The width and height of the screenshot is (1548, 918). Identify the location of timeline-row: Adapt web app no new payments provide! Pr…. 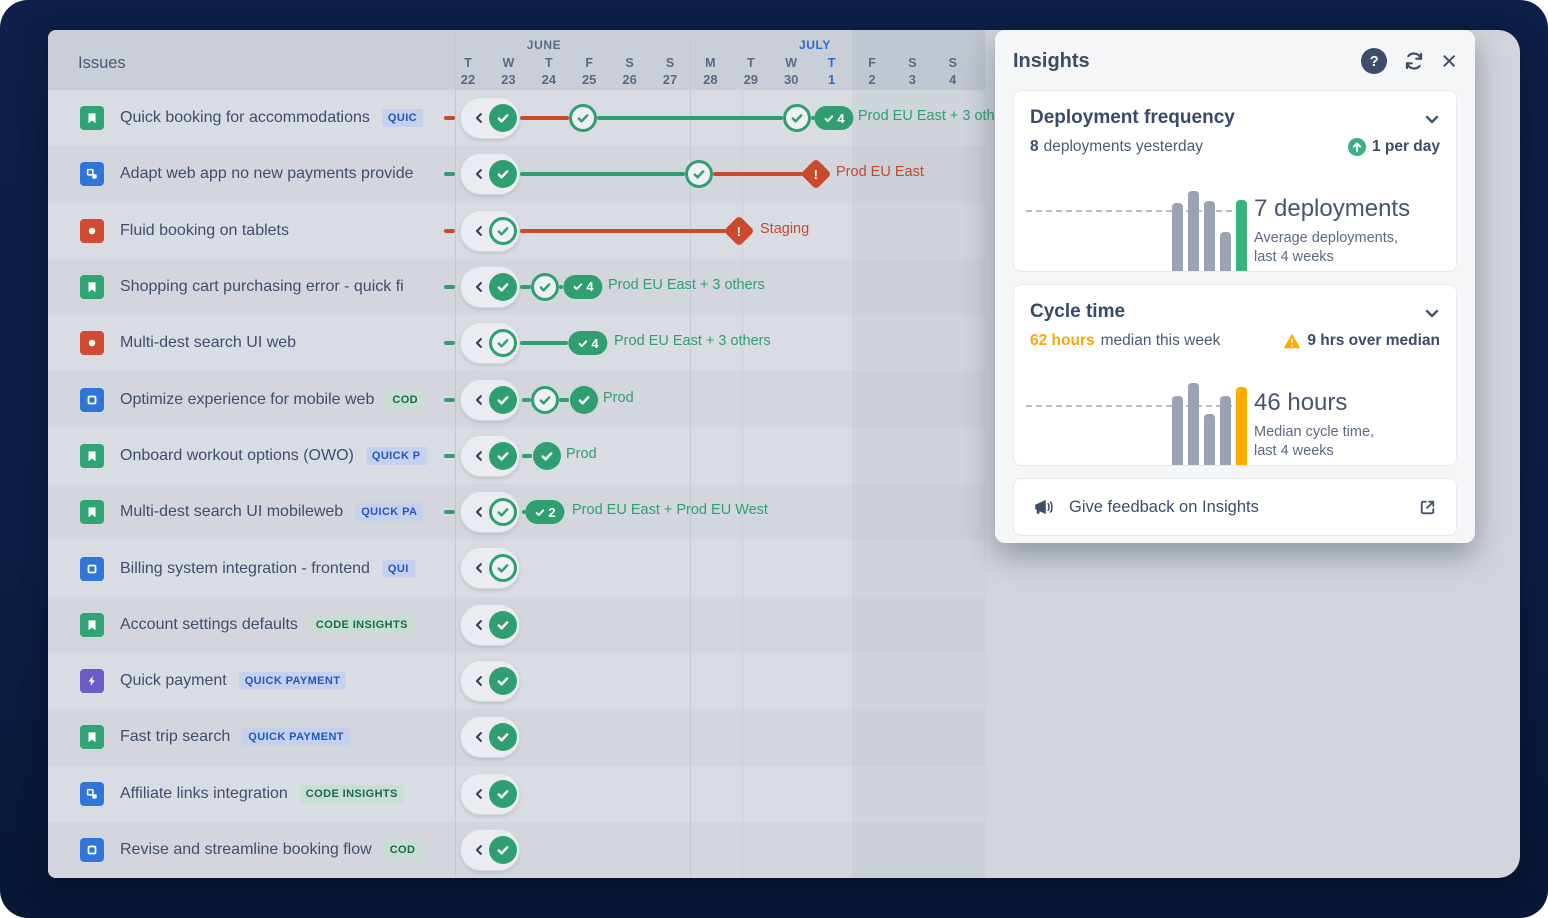
(516, 174).